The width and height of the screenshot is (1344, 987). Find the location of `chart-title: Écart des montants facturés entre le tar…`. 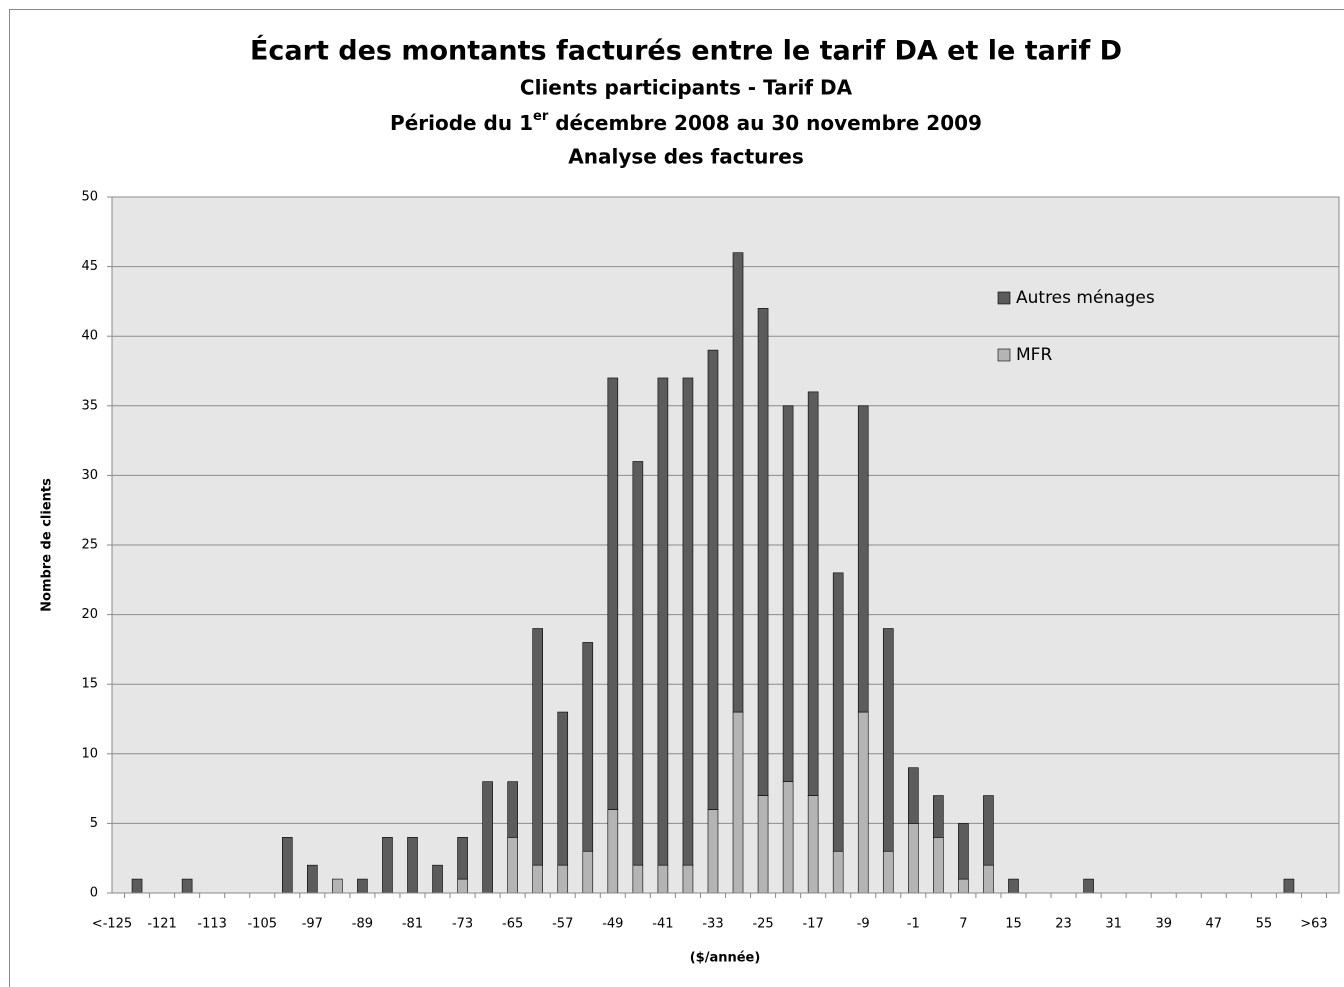

chart-title: Écart des montants facturés entre le tar… is located at coordinates (686, 51).